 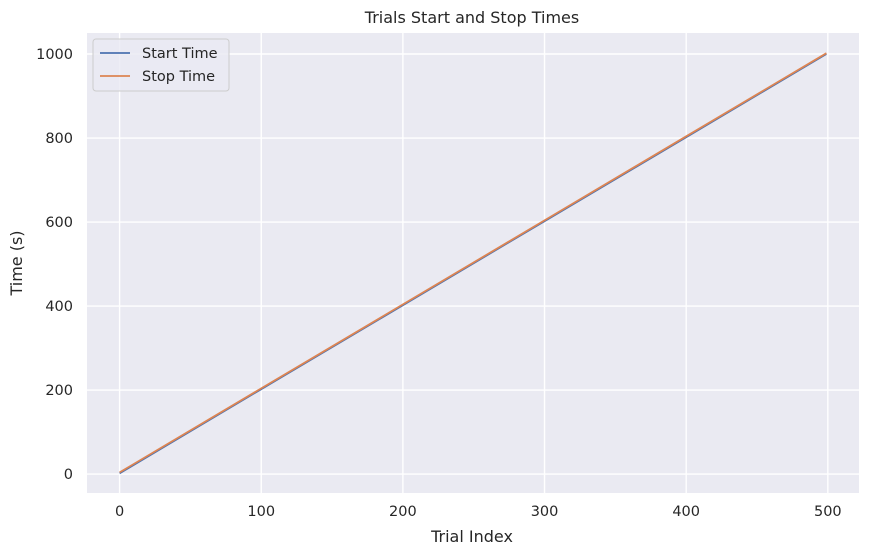 I want to click on x-tick-label: 300, so click(x=545, y=512).